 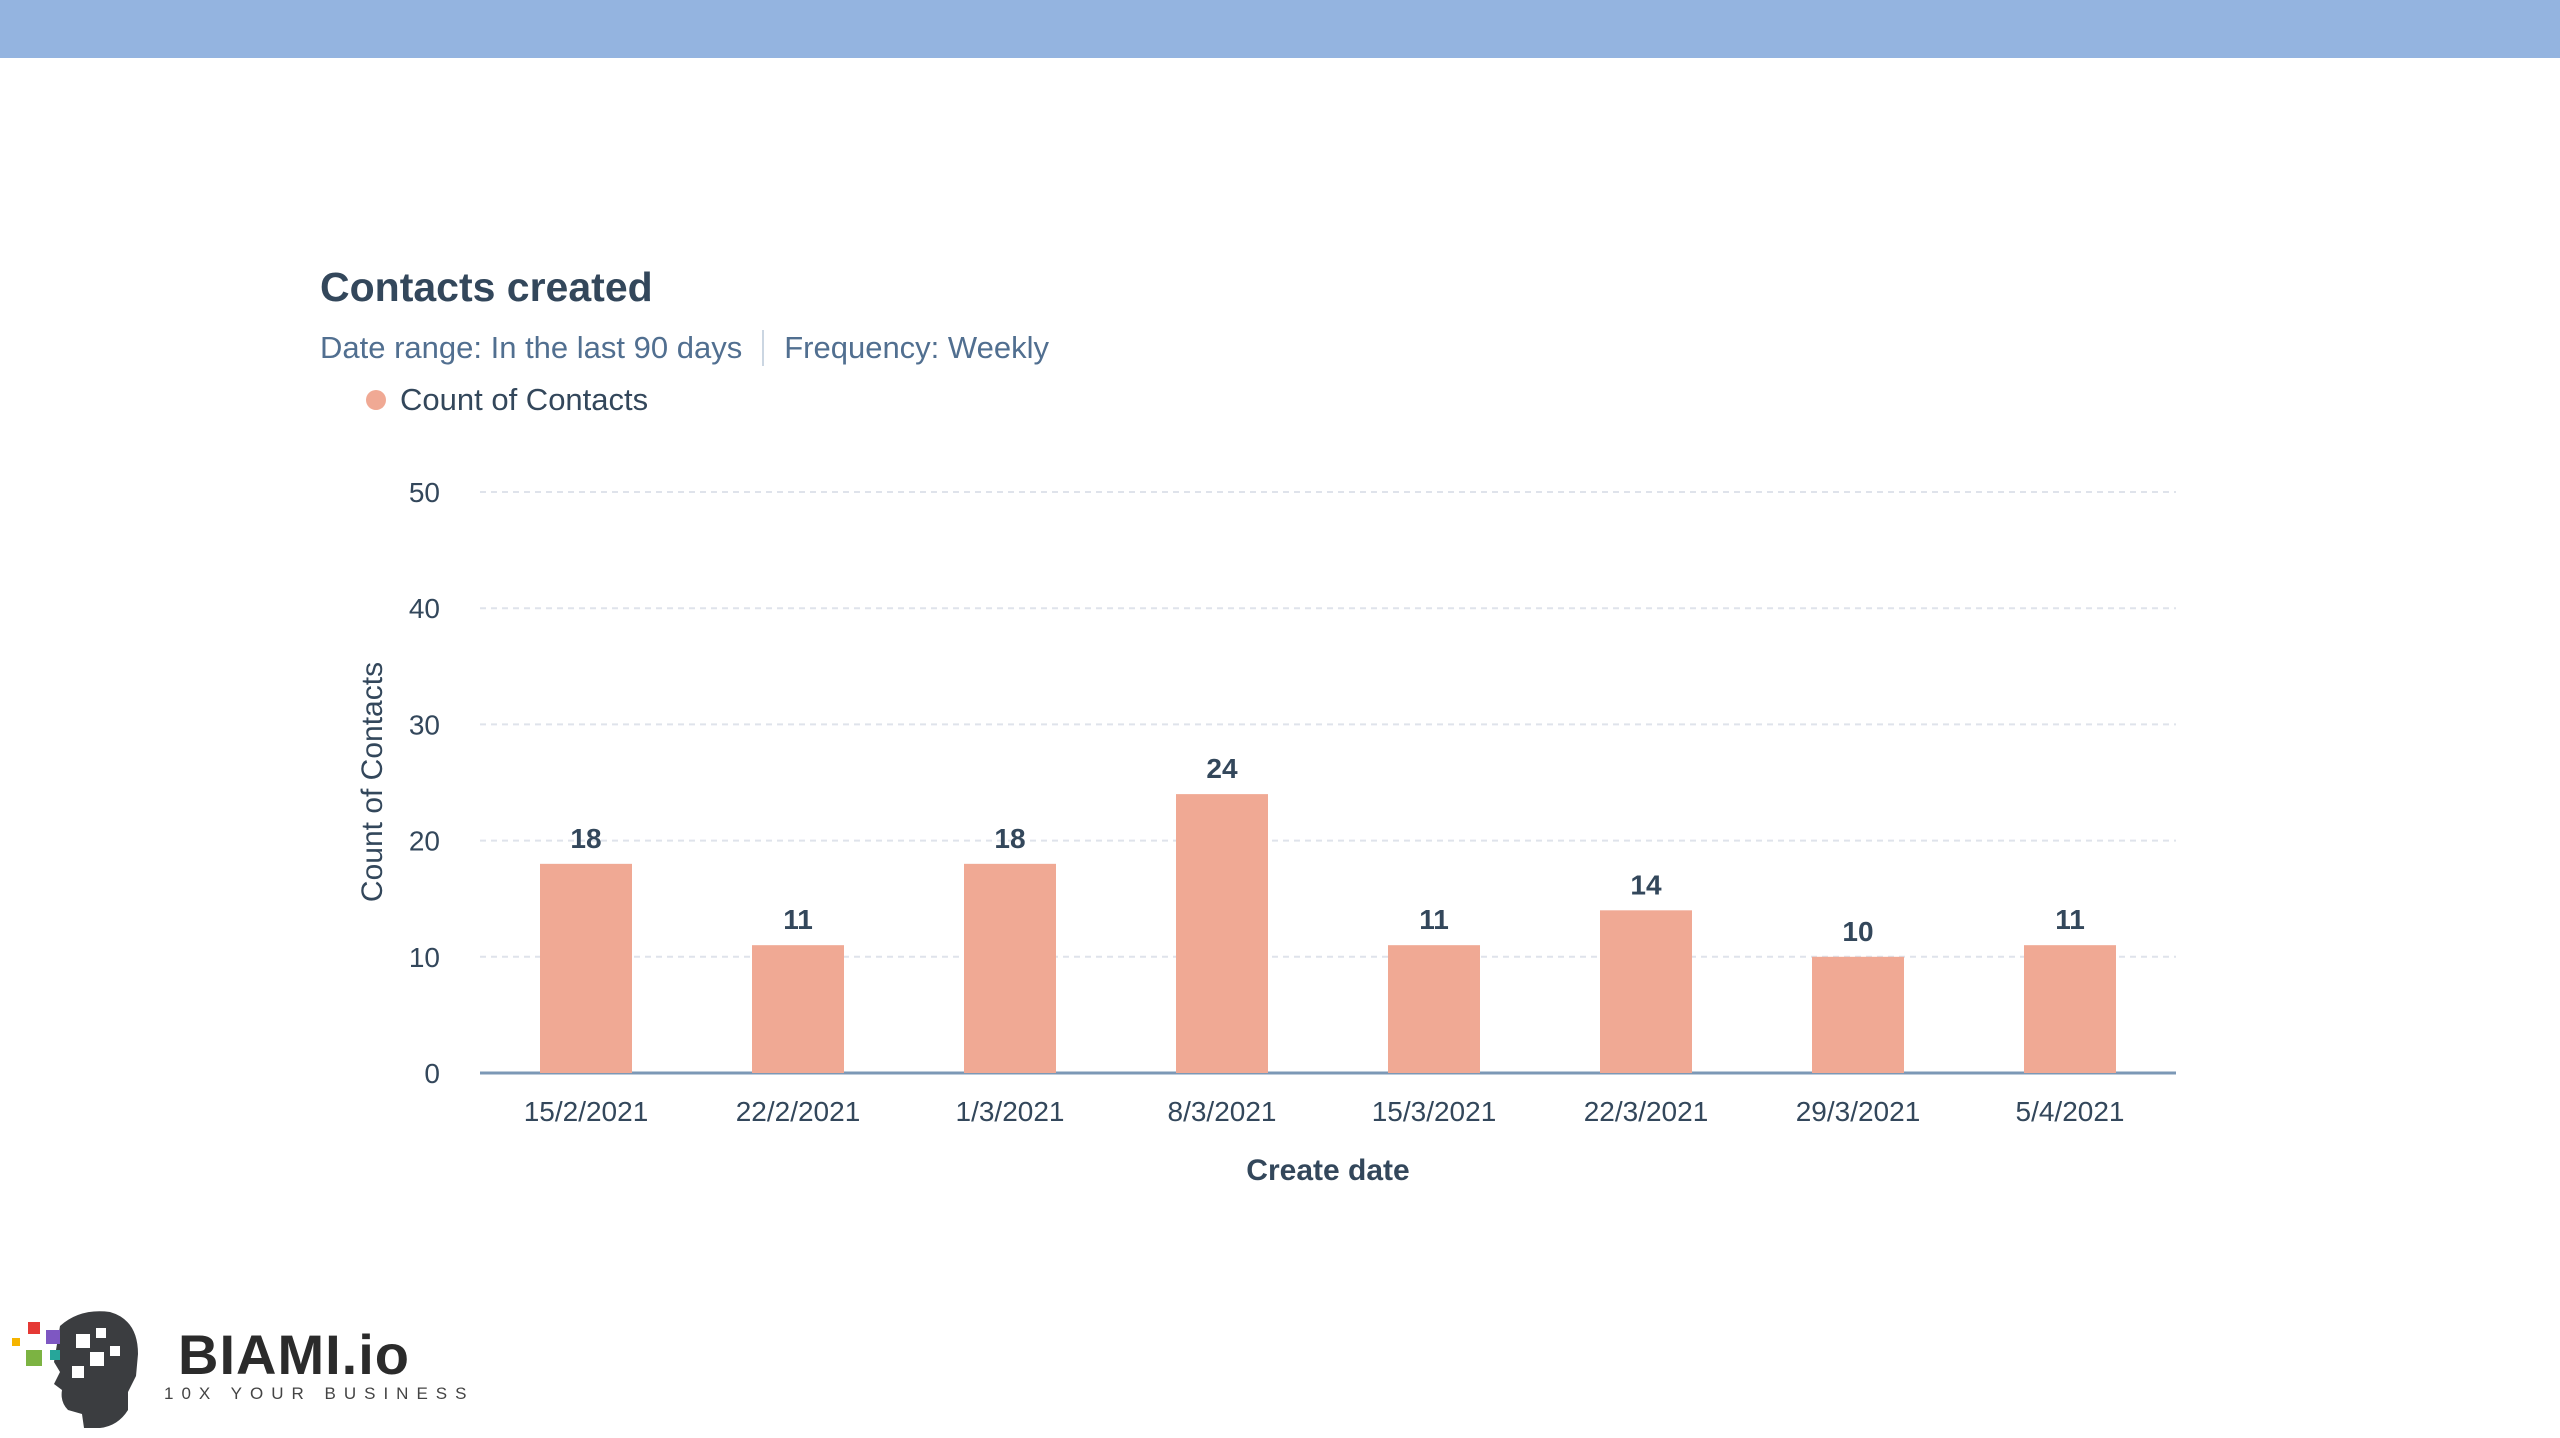 I want to click on x-tick-label: 22/3/2021, so click(x=1646, y=1111).